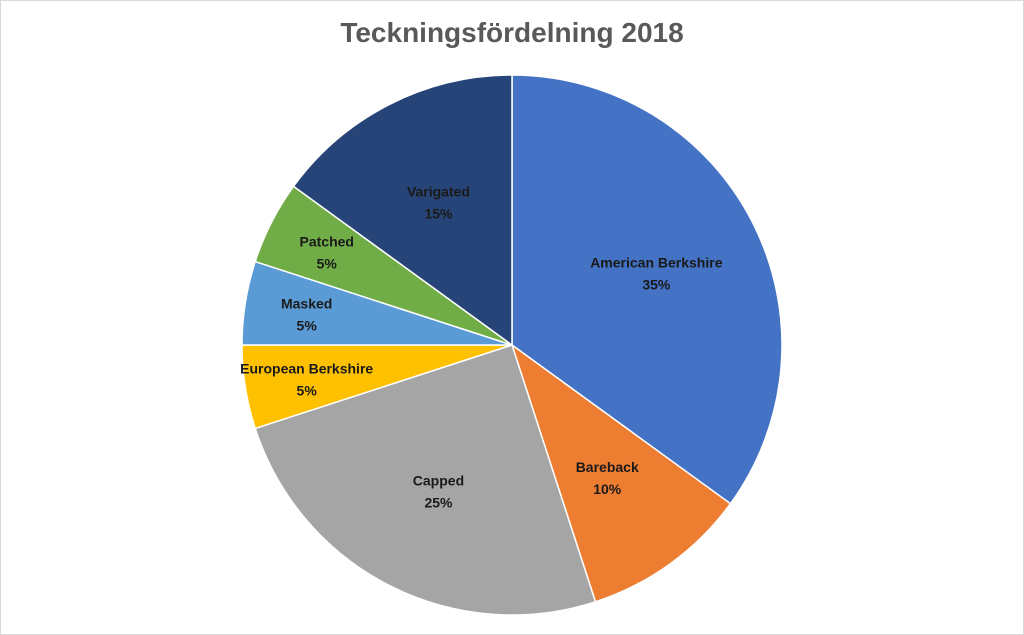 The image size is (1024, 635). I want to click on data-label-category: Capped, so click(438, 480).